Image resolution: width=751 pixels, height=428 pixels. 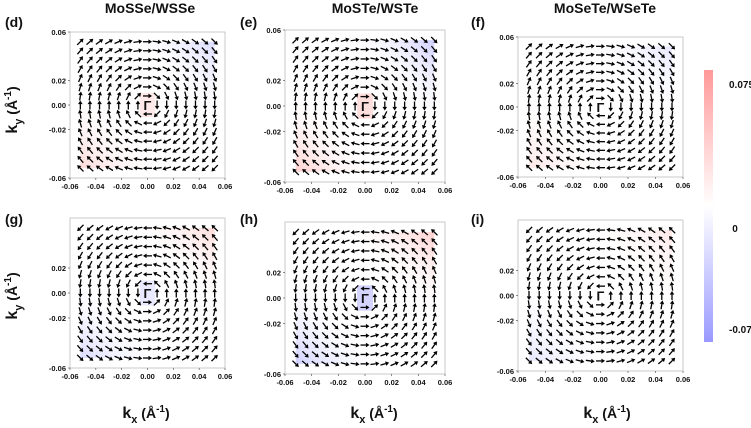 I want to click on y-tick-label: 0.06, so click(x=506, y=37).